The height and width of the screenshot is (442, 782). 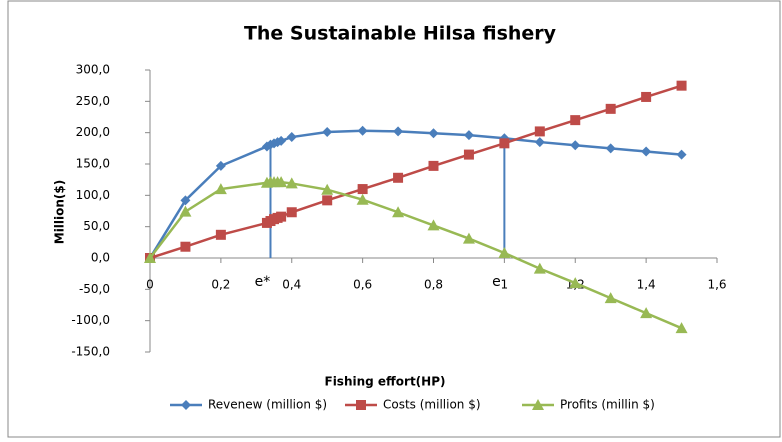 I want to click on y-tick-label: -50,0, so click(x=94, y=289).